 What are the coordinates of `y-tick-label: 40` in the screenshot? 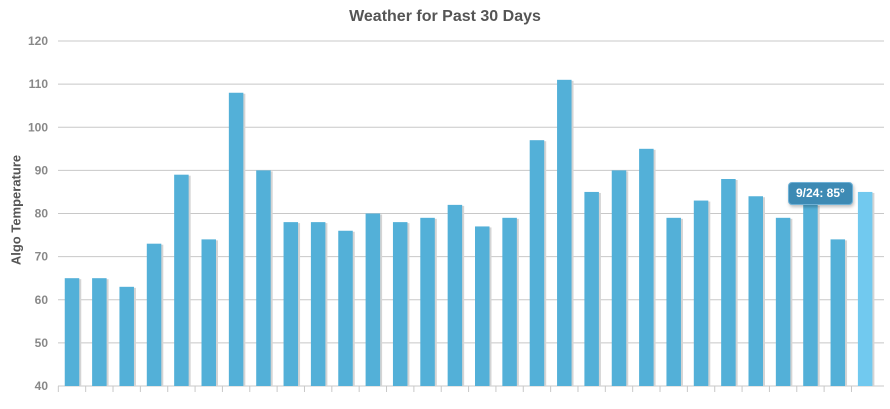 It's located at (42, 386).